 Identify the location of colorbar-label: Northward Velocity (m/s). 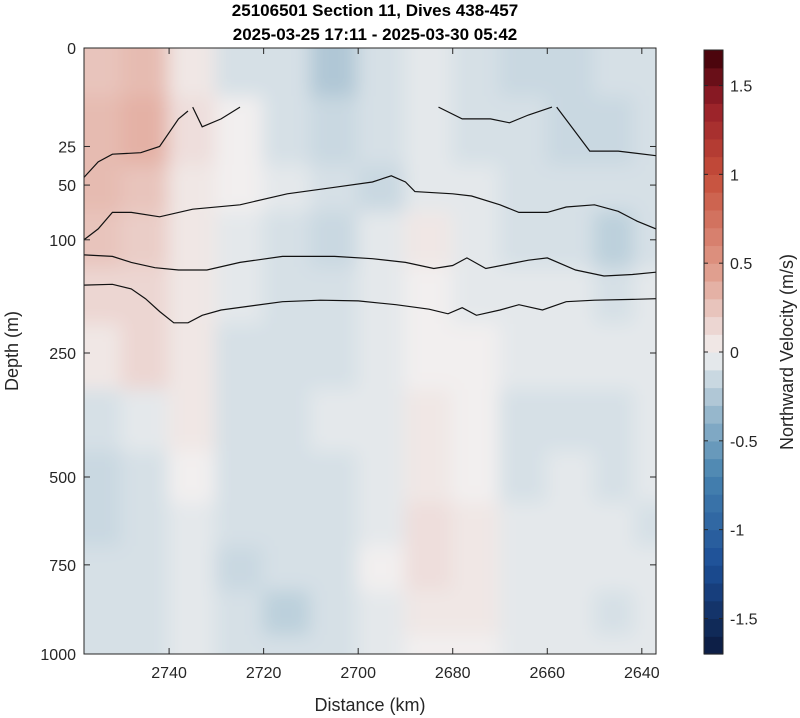
(787, 352).